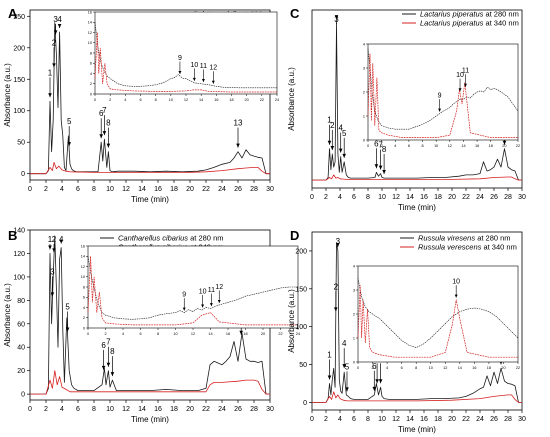 Image resolution: width=550 pixels, height=437 pixels. What do you see at coordinates (140, 100) in the screenshot?
I see `inset-x-tick-label: 6` at bounding box center [140, 100].